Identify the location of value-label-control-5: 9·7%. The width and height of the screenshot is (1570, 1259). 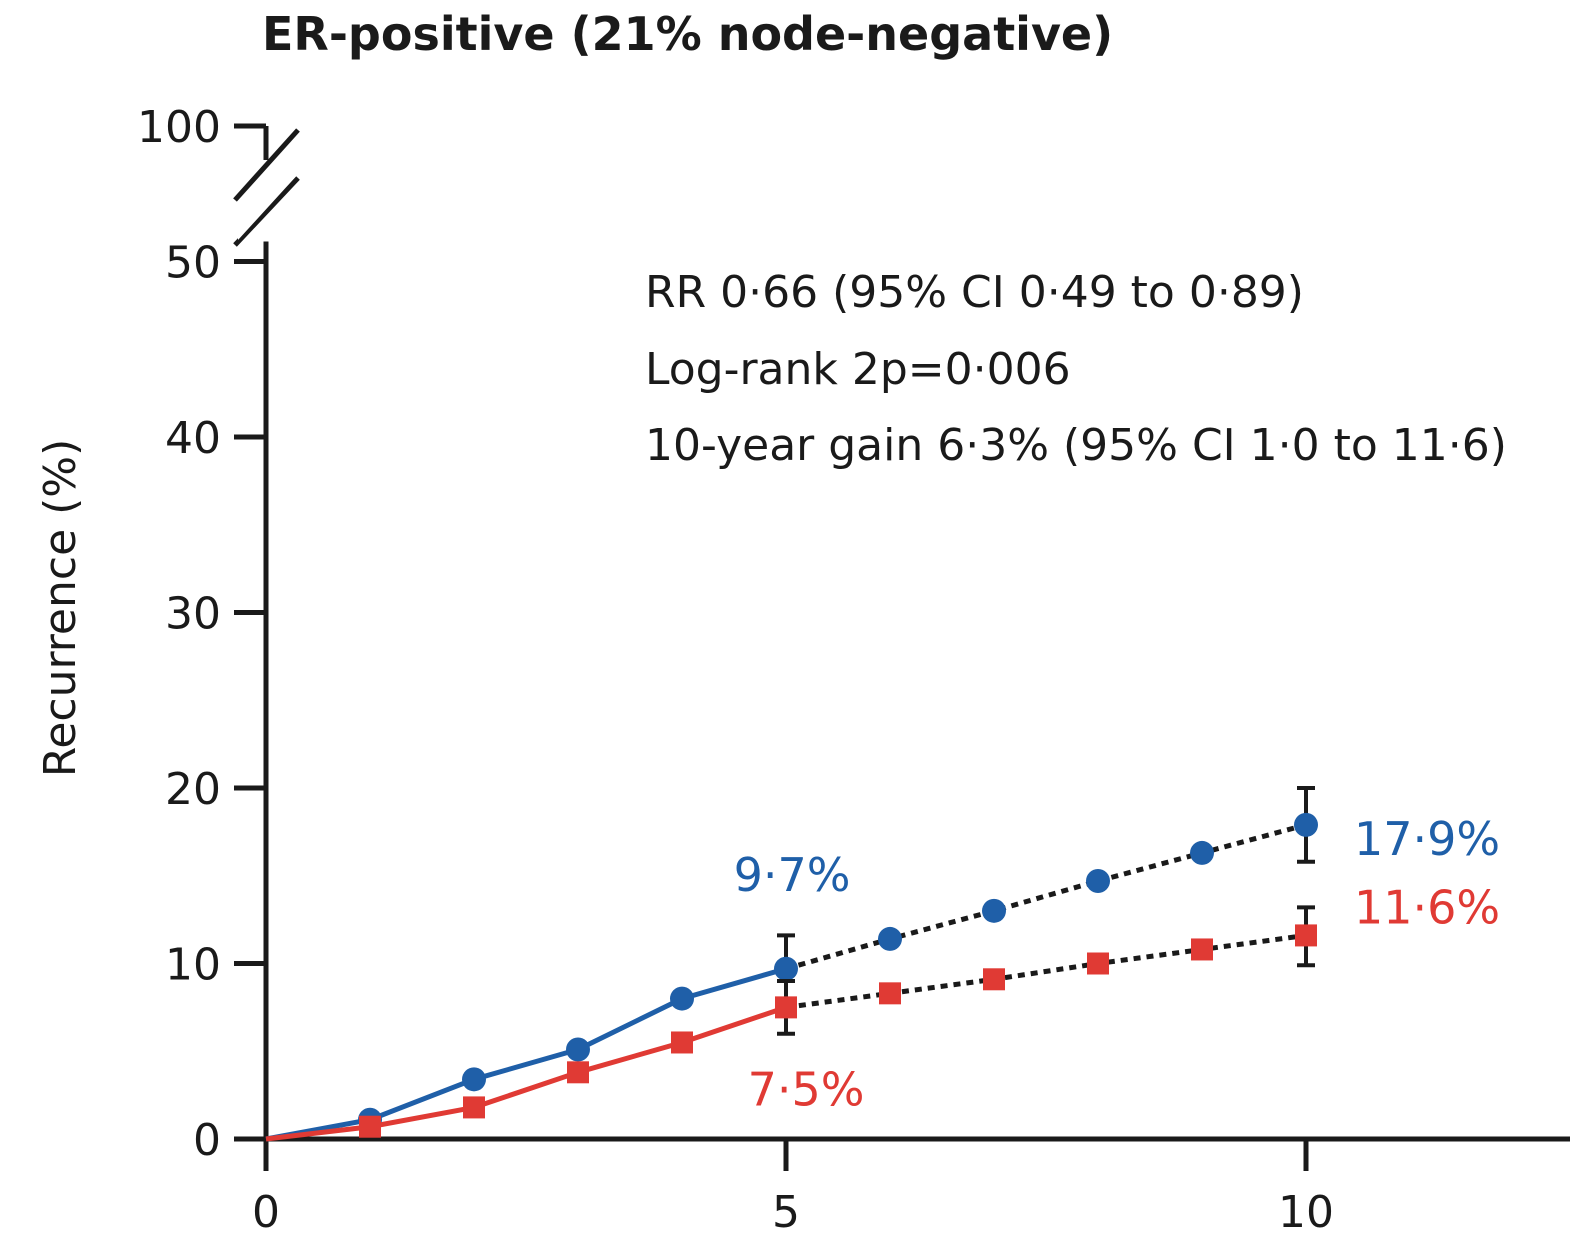
(792, 875).